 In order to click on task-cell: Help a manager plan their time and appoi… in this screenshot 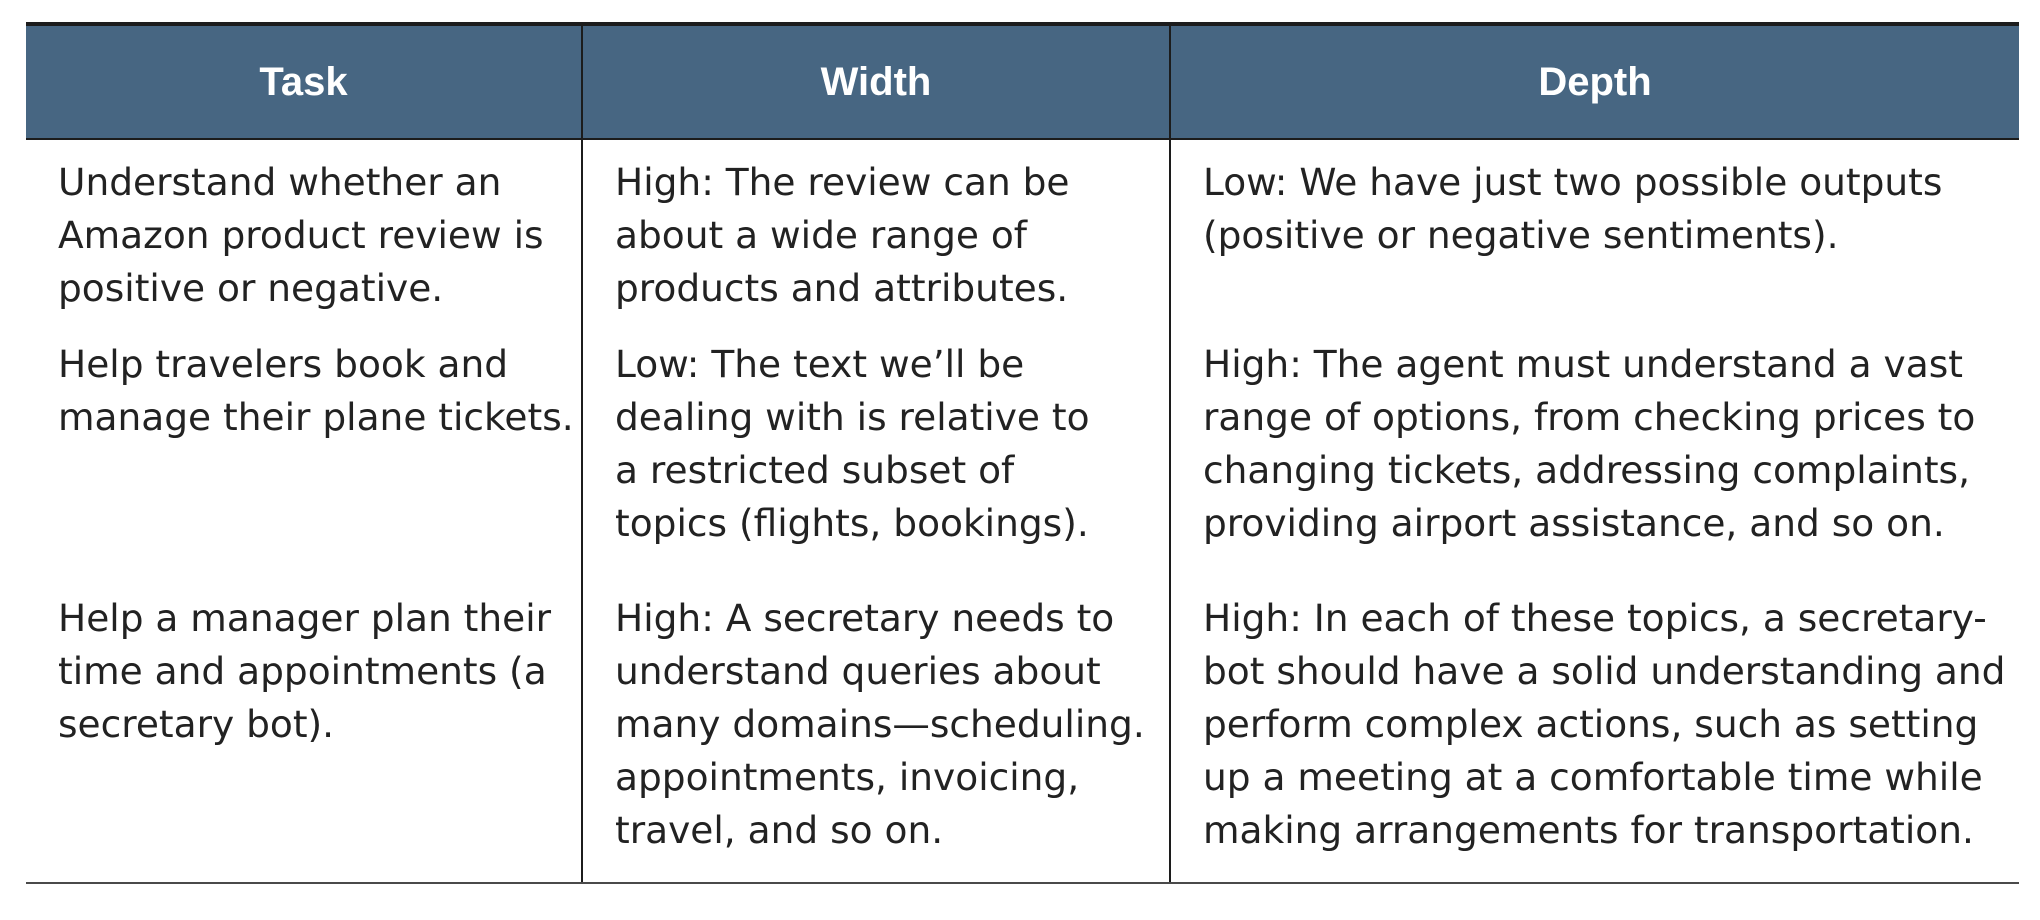, I will do `click(304, 738)`.